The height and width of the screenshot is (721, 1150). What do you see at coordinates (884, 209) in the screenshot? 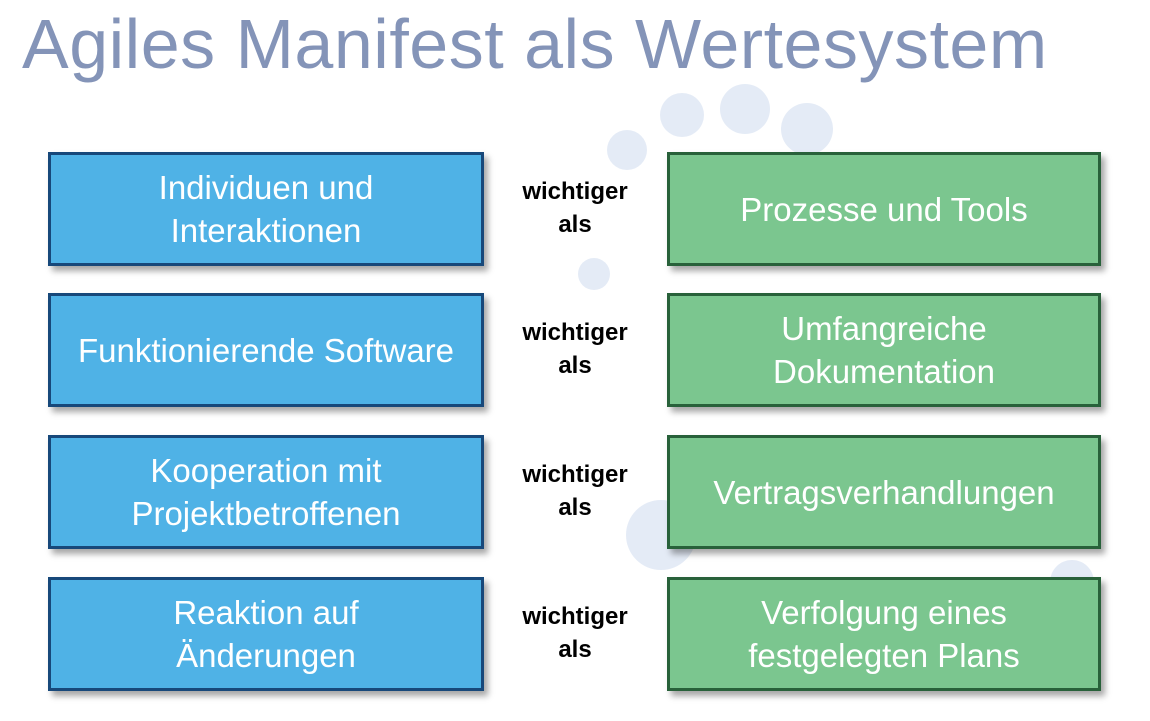
I see `value-box-right: Prozesse und Tools` at bounding box center [884, 209].